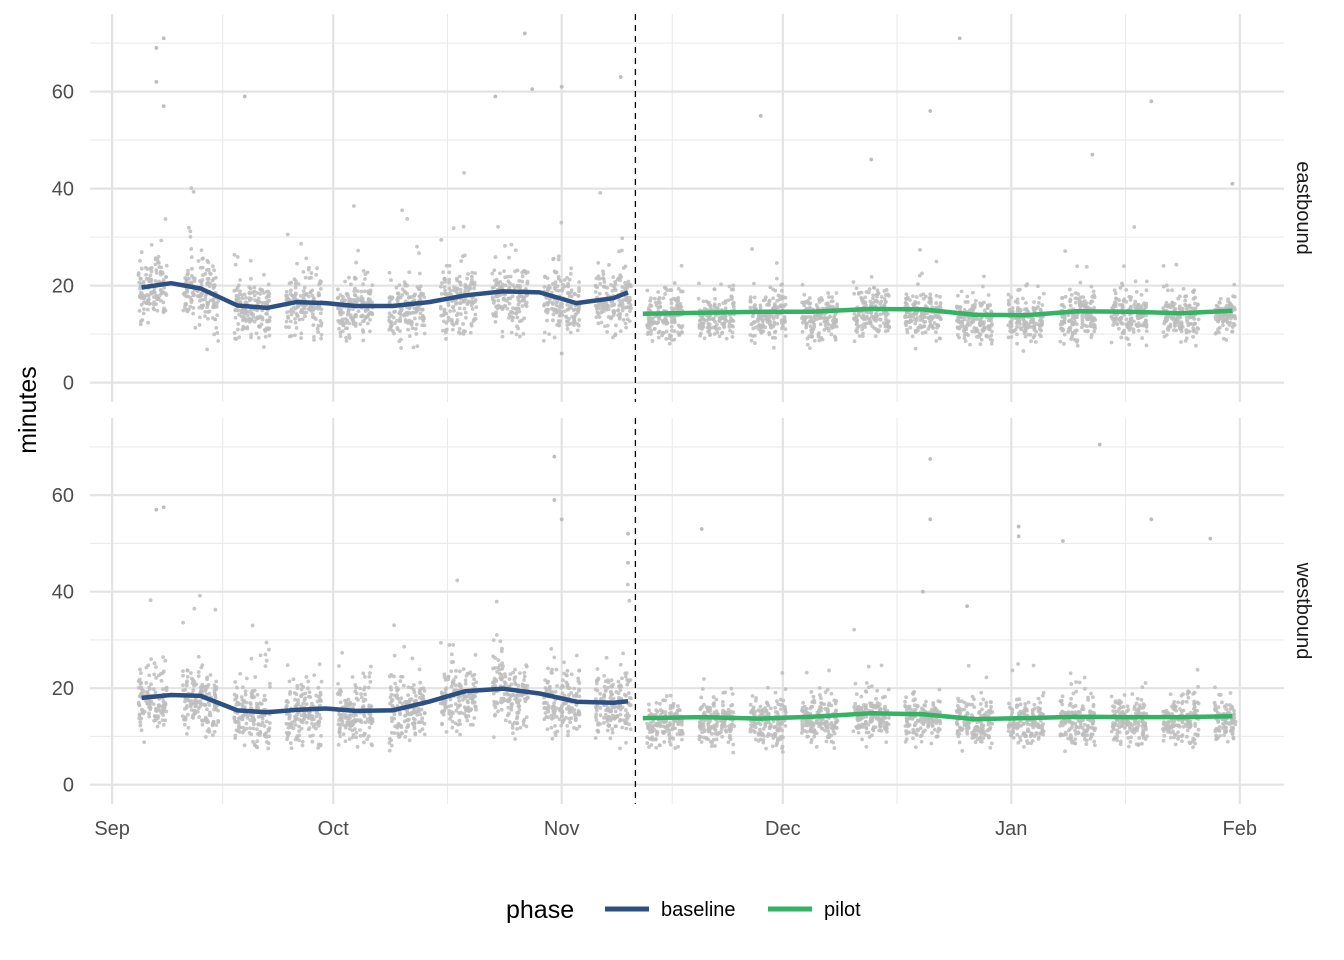 The width and height of the screenshot is (1344, 960). I want to click on y-tick-label: 40, so click(63, 593).